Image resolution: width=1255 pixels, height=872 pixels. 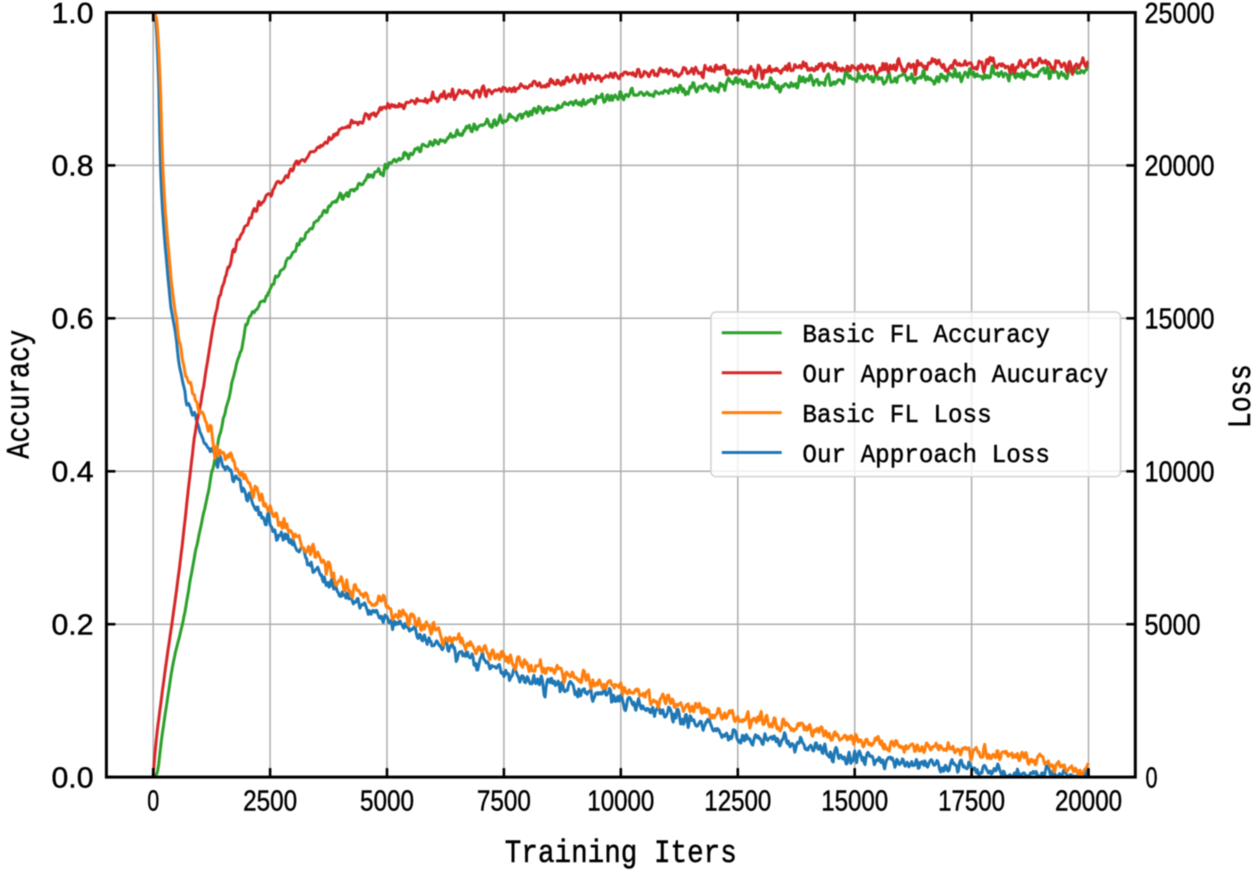 I want to click on svg-text: Accuracy, so click(x=20, y=394).